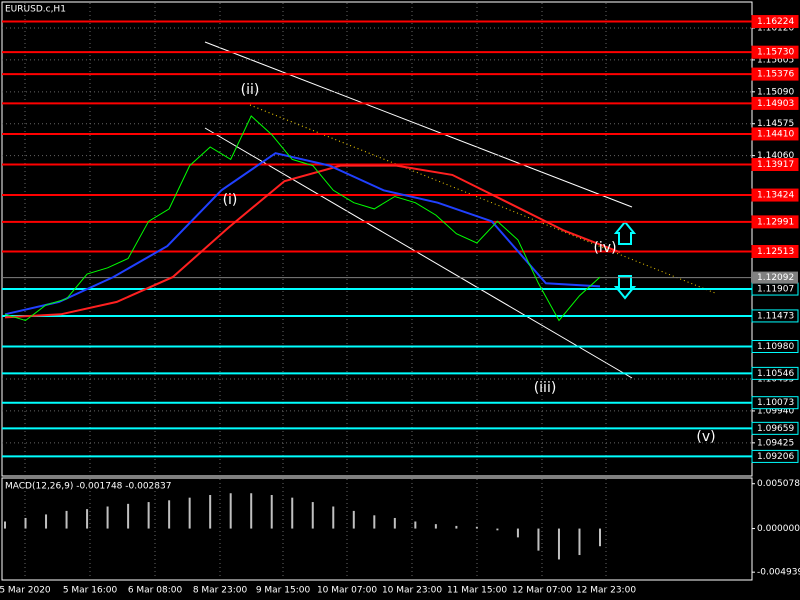 Image resolution: width=800 pixels, height=600 pixels. I want to click on wave-label: (ii), so click(250, 90).